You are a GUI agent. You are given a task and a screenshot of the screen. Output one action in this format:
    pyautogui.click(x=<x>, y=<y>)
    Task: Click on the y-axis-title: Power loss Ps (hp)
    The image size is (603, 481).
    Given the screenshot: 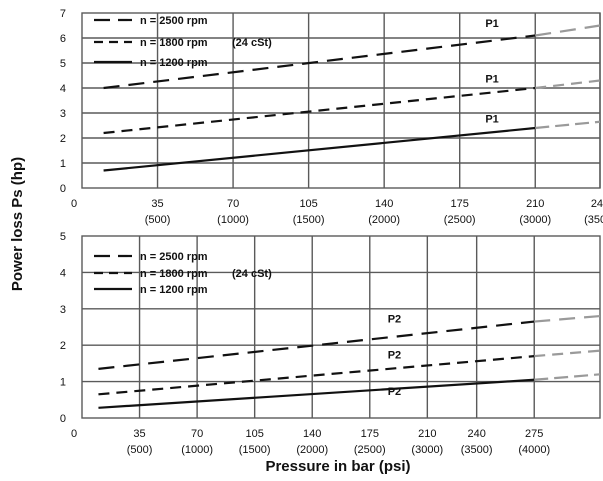 What is the action you would take?
    pyautogui.click(x=17, y=224)
    